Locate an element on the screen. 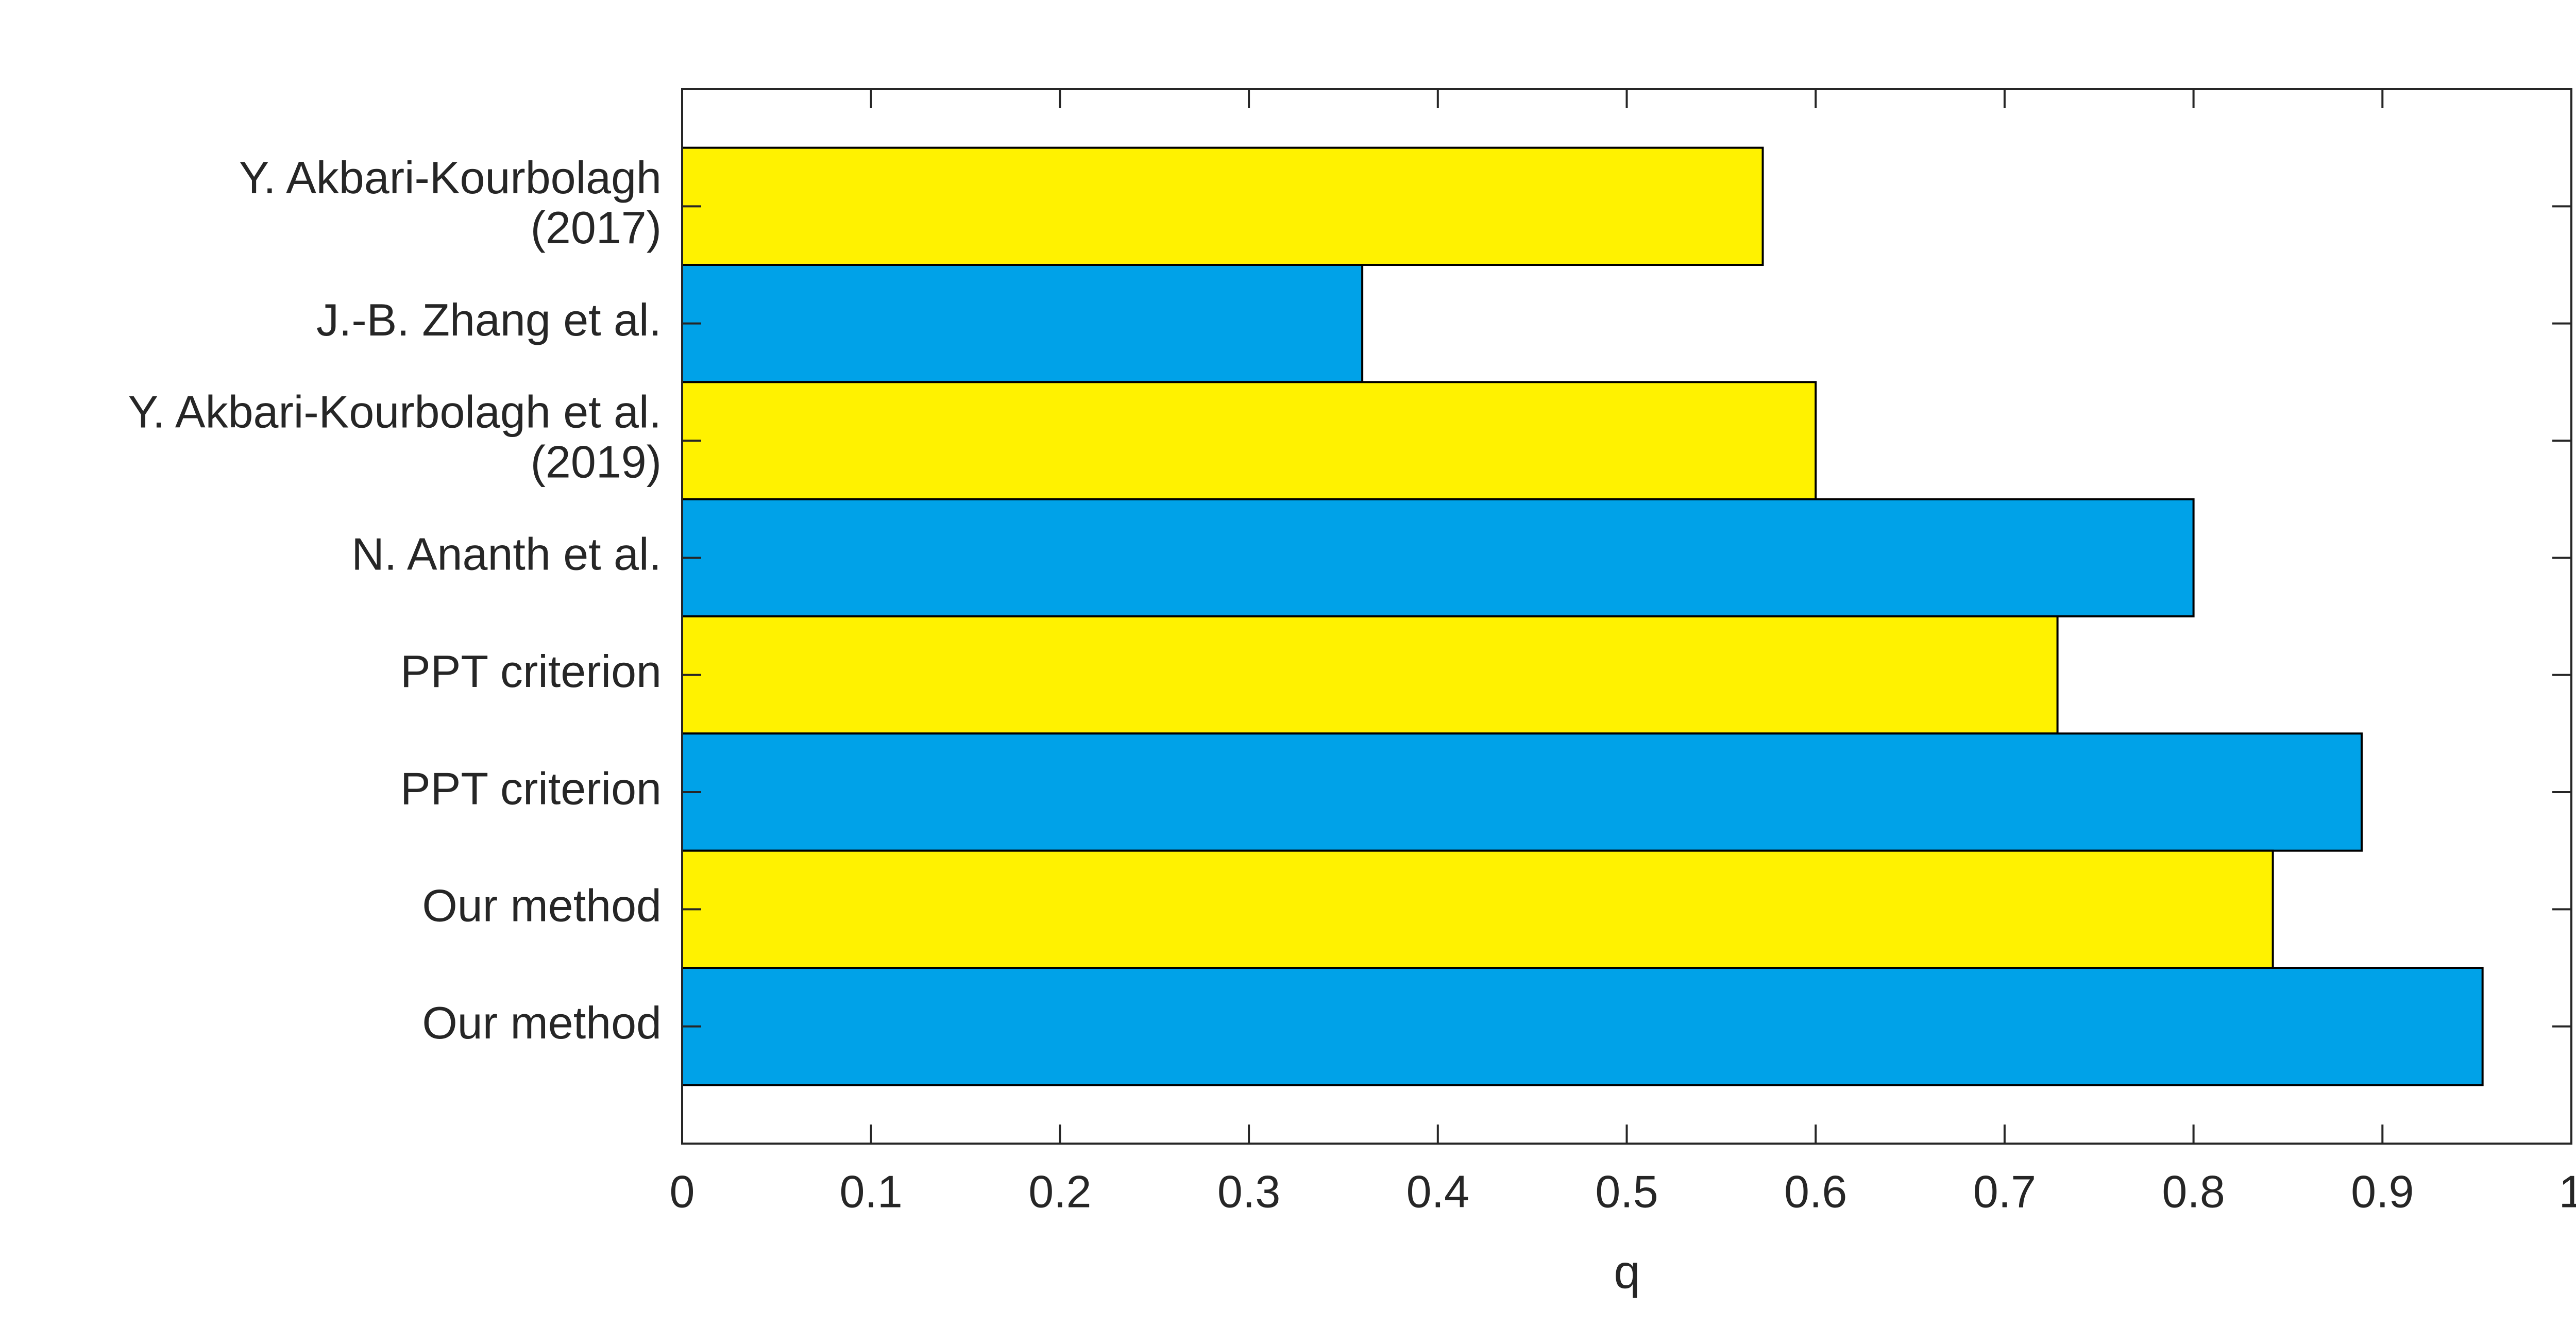 The height and width of the screenshot is (1342, 2576). x-tick-label: 0.4 is located at coordinates (1437, 1191).